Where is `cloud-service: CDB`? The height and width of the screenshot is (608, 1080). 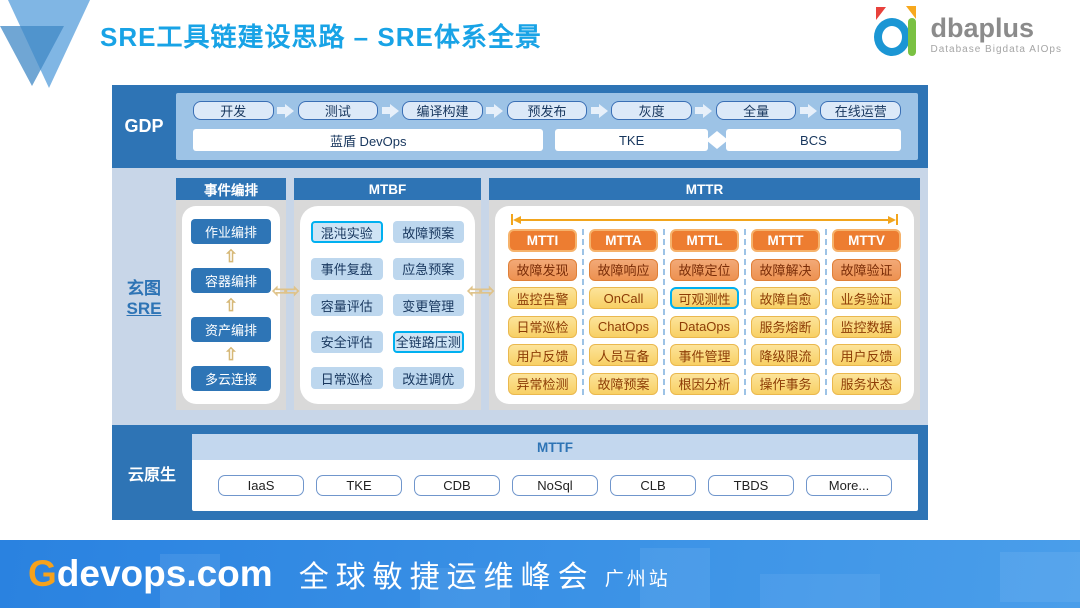
cloud-service: CDB is located at coordinates (457, 485).